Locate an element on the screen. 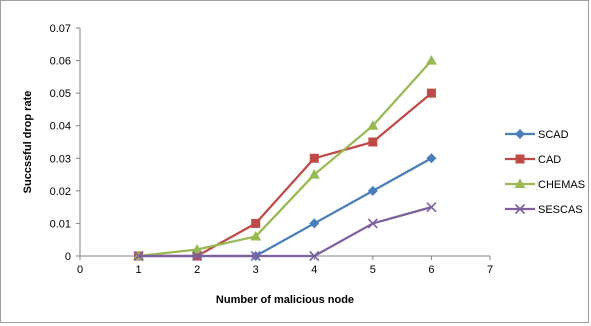 The image size is (591, 326). y-tick-label: 0.05 is located at coordinates (60, 94).